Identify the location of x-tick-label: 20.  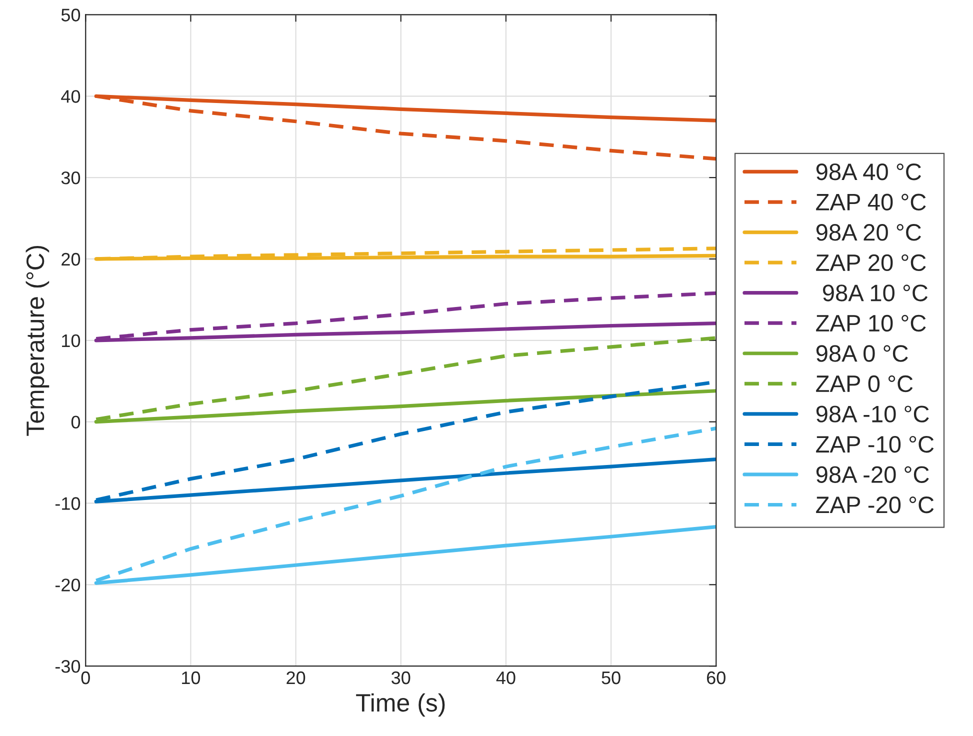
(296, 677).